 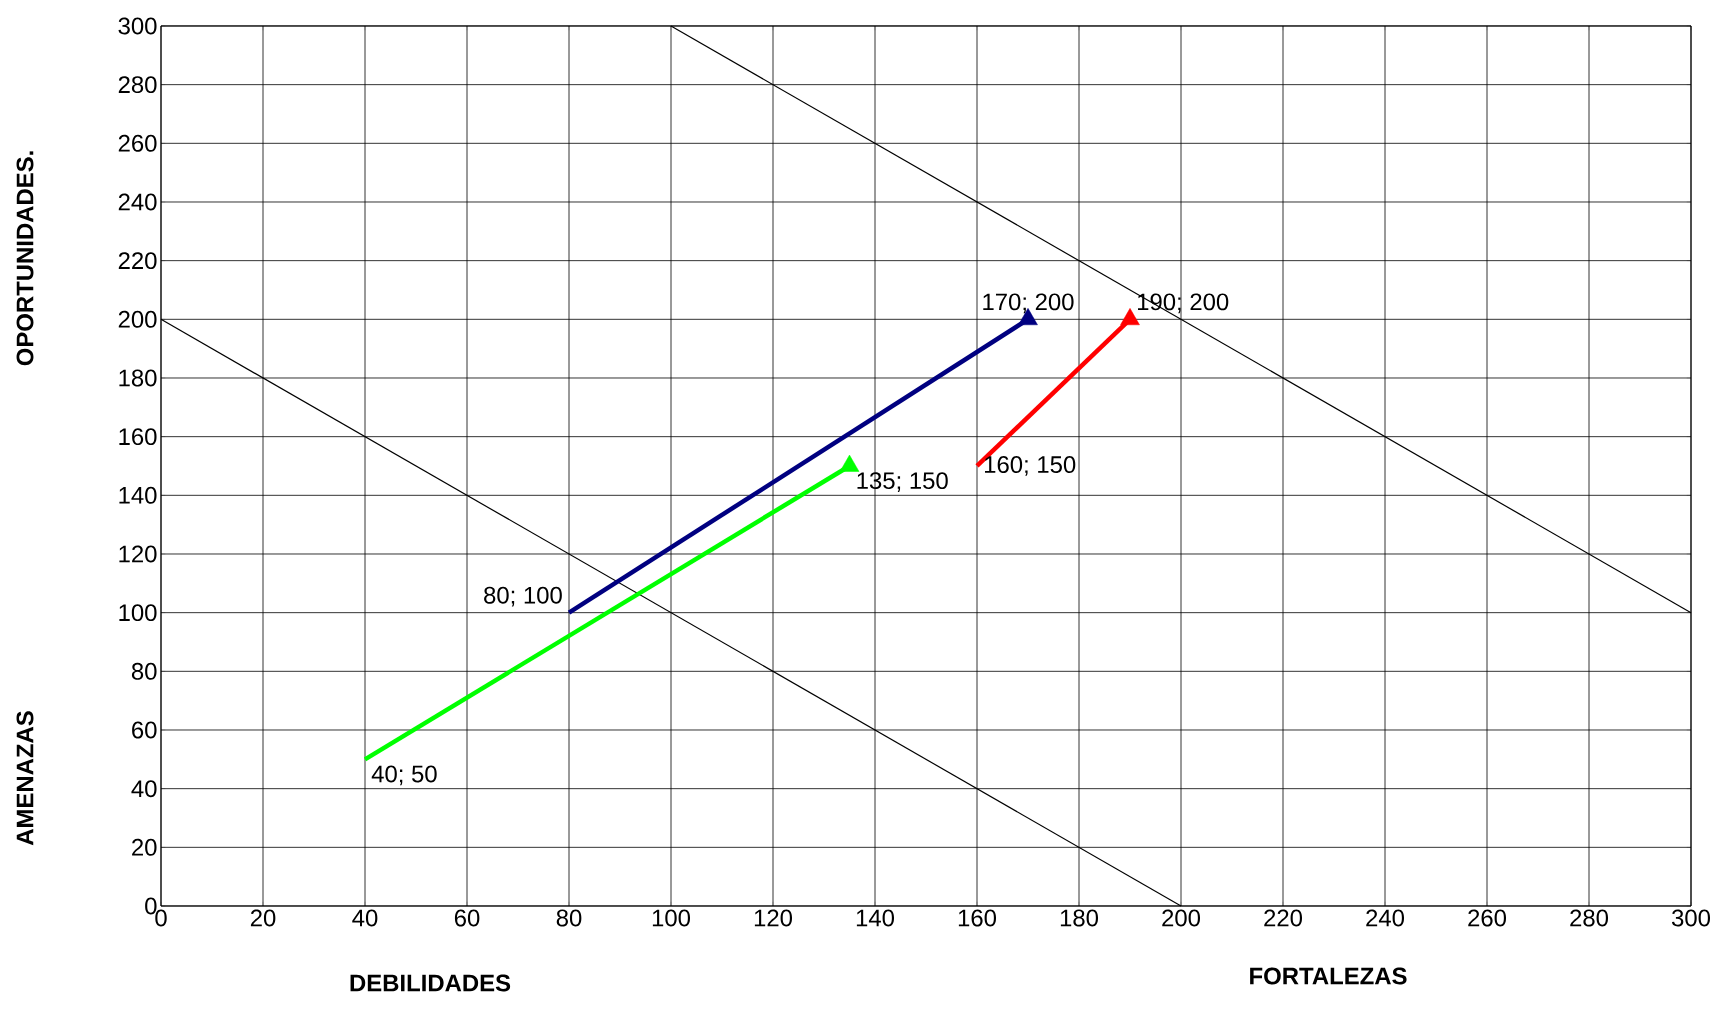 I want to click on y-tick-label: 220, so click(x=137, y=261).